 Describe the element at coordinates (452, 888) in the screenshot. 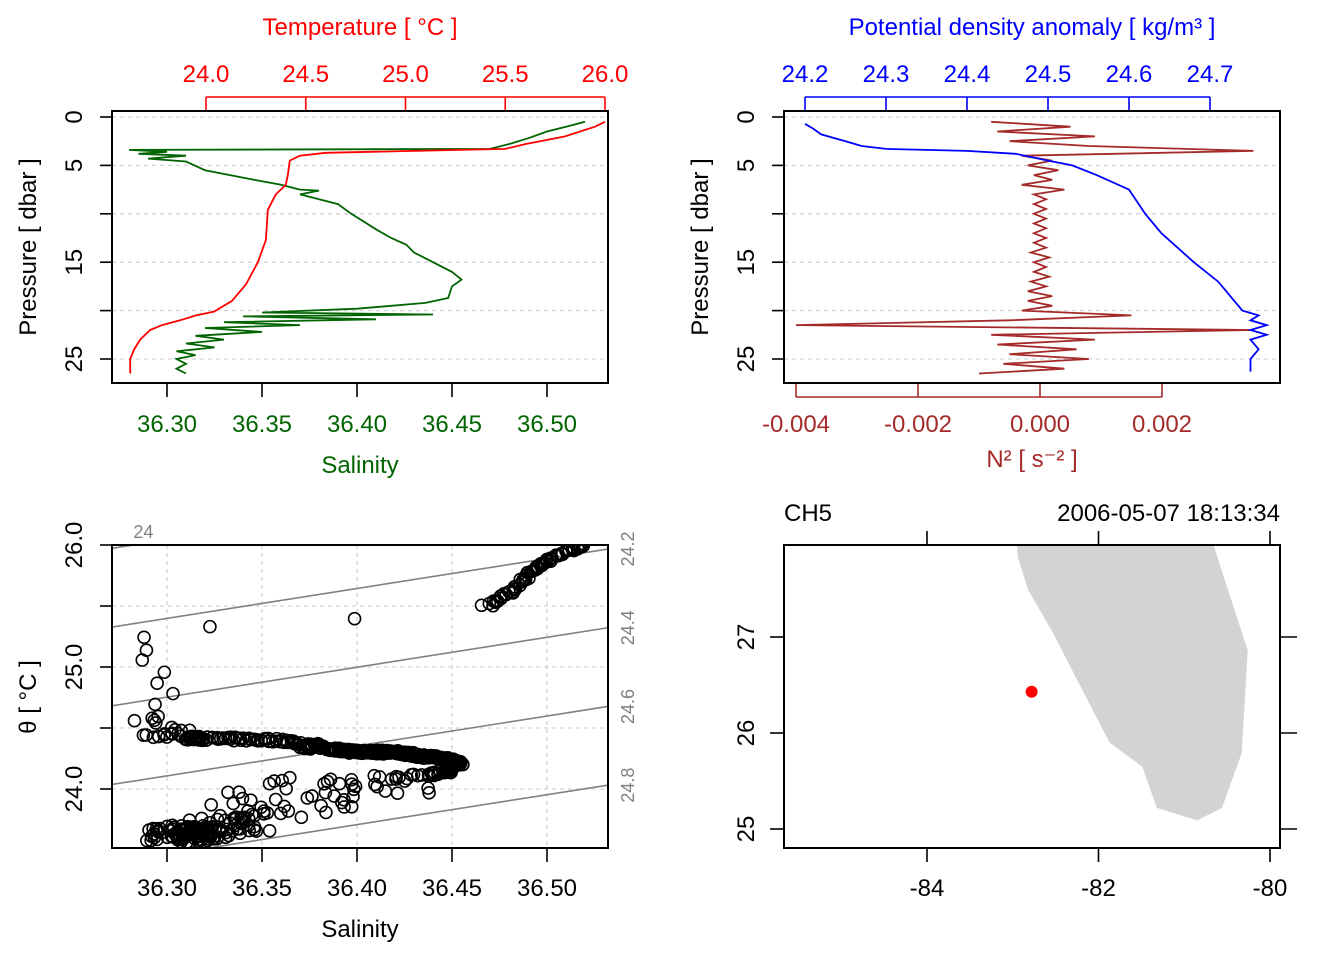

I see `ts-salinity-tick-label: 36.45` at that location.